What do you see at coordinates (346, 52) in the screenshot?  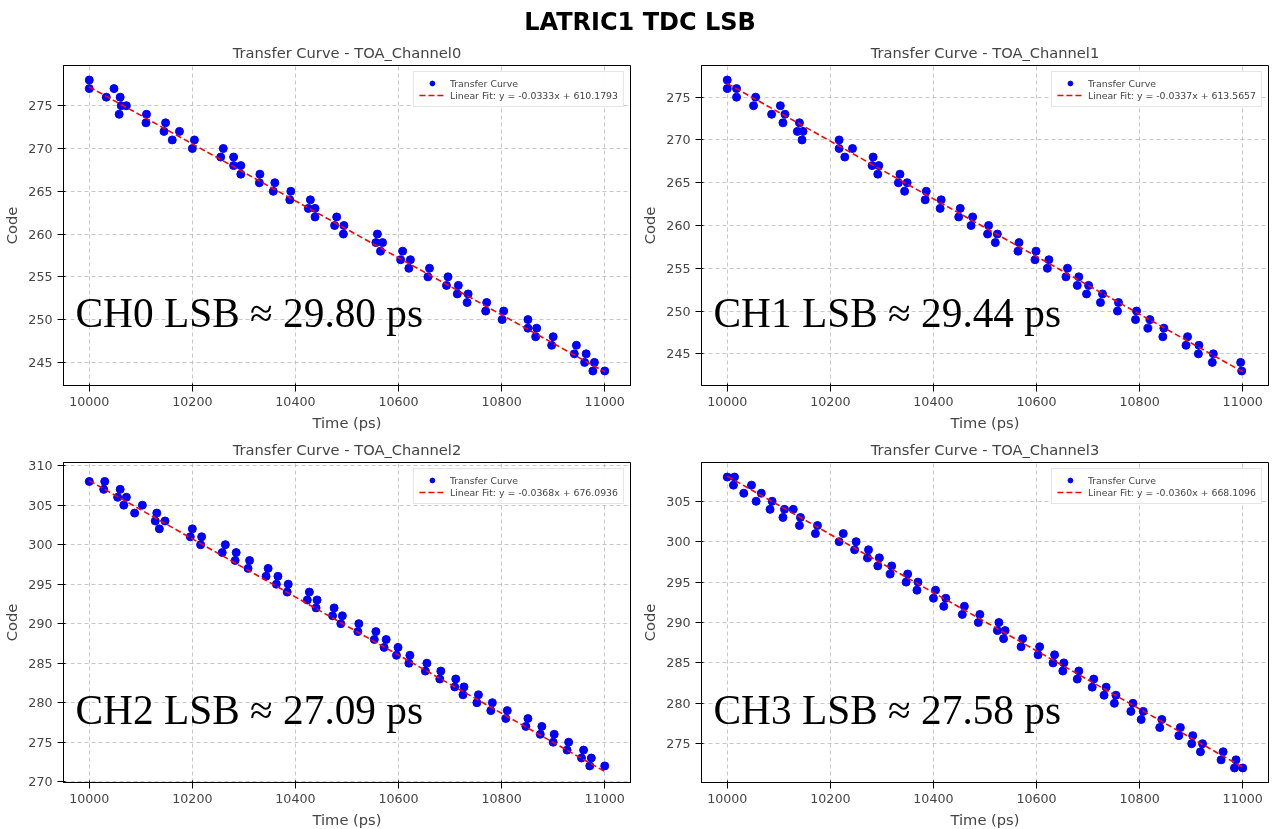 I see `chart-title: Transfer Curve - TOA_Channel0` at bounding box center [346, 52].